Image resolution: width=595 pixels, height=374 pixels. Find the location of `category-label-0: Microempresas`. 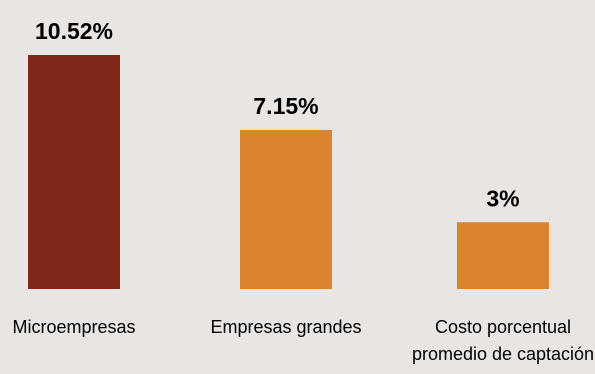

category-label-0: Microempresas is located at coordinates (73, 327).